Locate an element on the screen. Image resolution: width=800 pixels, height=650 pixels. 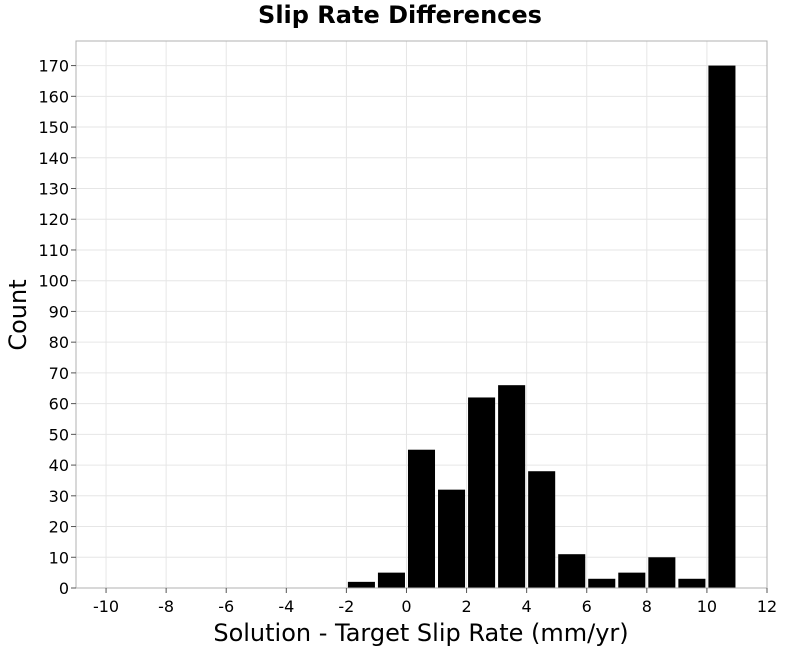
y-tick-label: 60 is located at coordinates (59, 404).